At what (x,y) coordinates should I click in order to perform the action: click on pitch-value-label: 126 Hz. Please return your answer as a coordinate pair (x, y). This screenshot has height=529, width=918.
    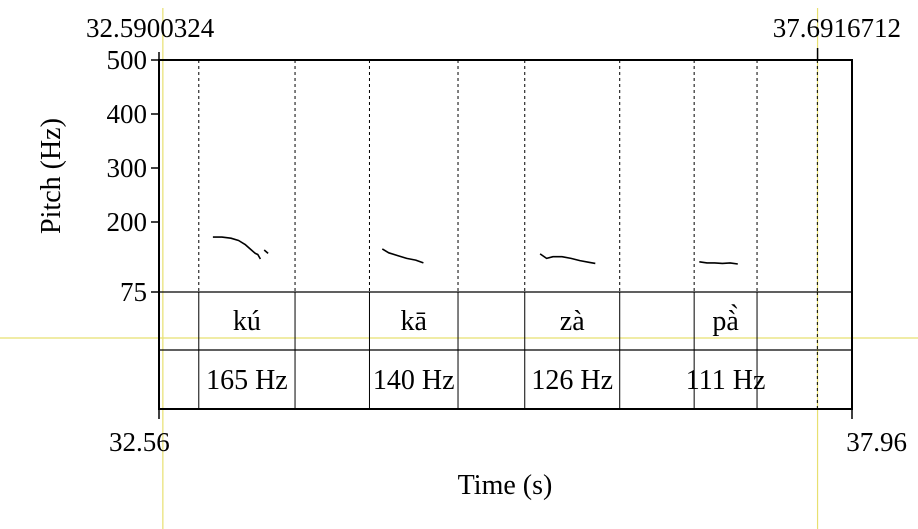
    Looking at the image, I should click on (572, 380).